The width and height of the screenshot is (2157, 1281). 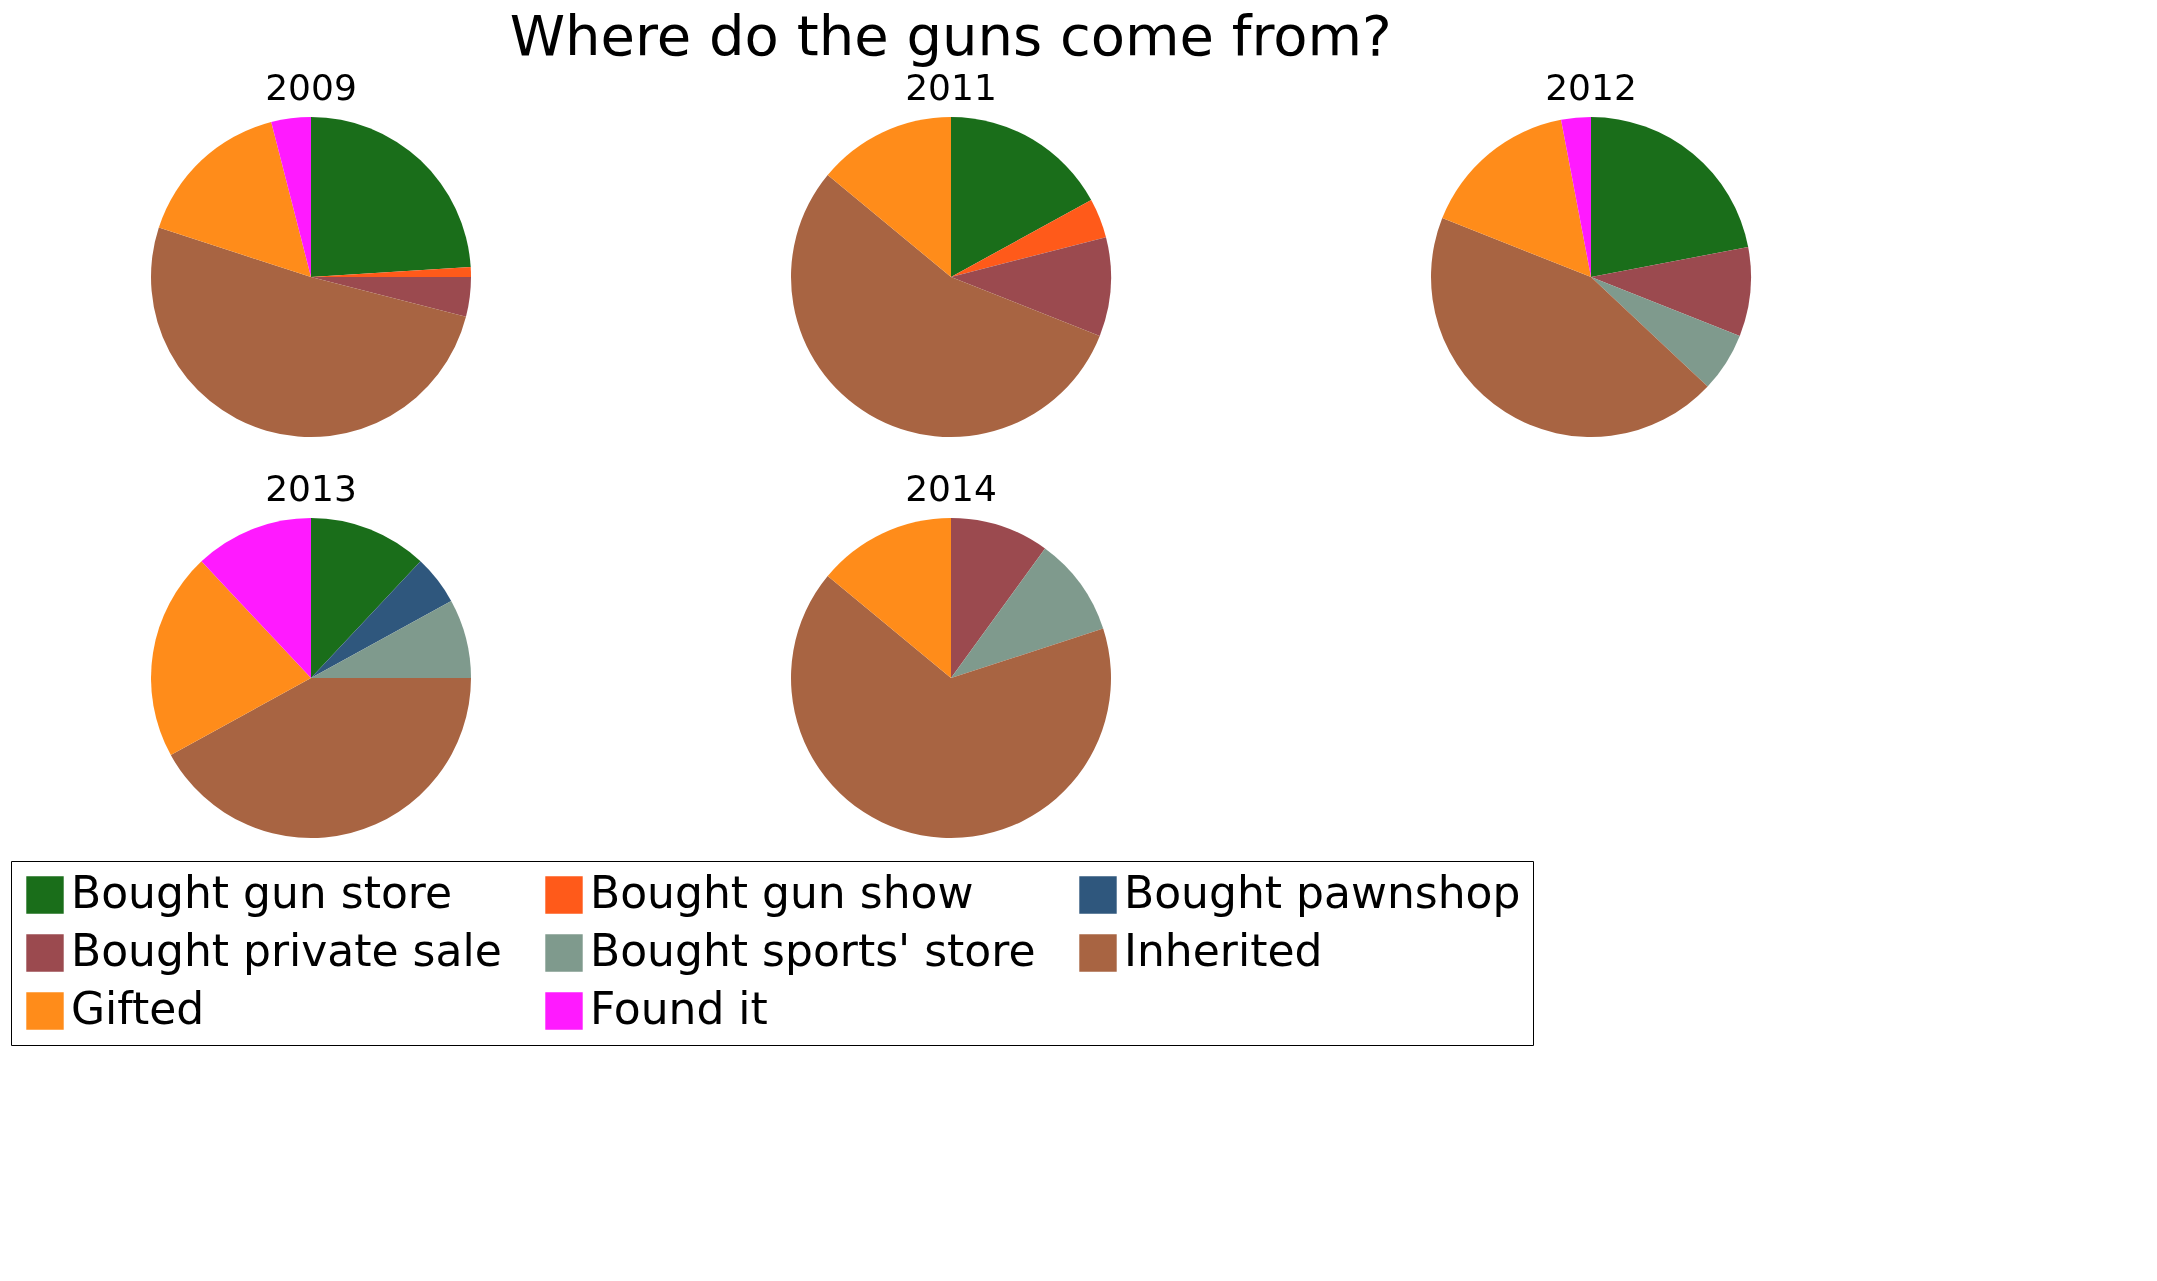 I want to click on legend-label: Found it, so click(x=679, y=1008).